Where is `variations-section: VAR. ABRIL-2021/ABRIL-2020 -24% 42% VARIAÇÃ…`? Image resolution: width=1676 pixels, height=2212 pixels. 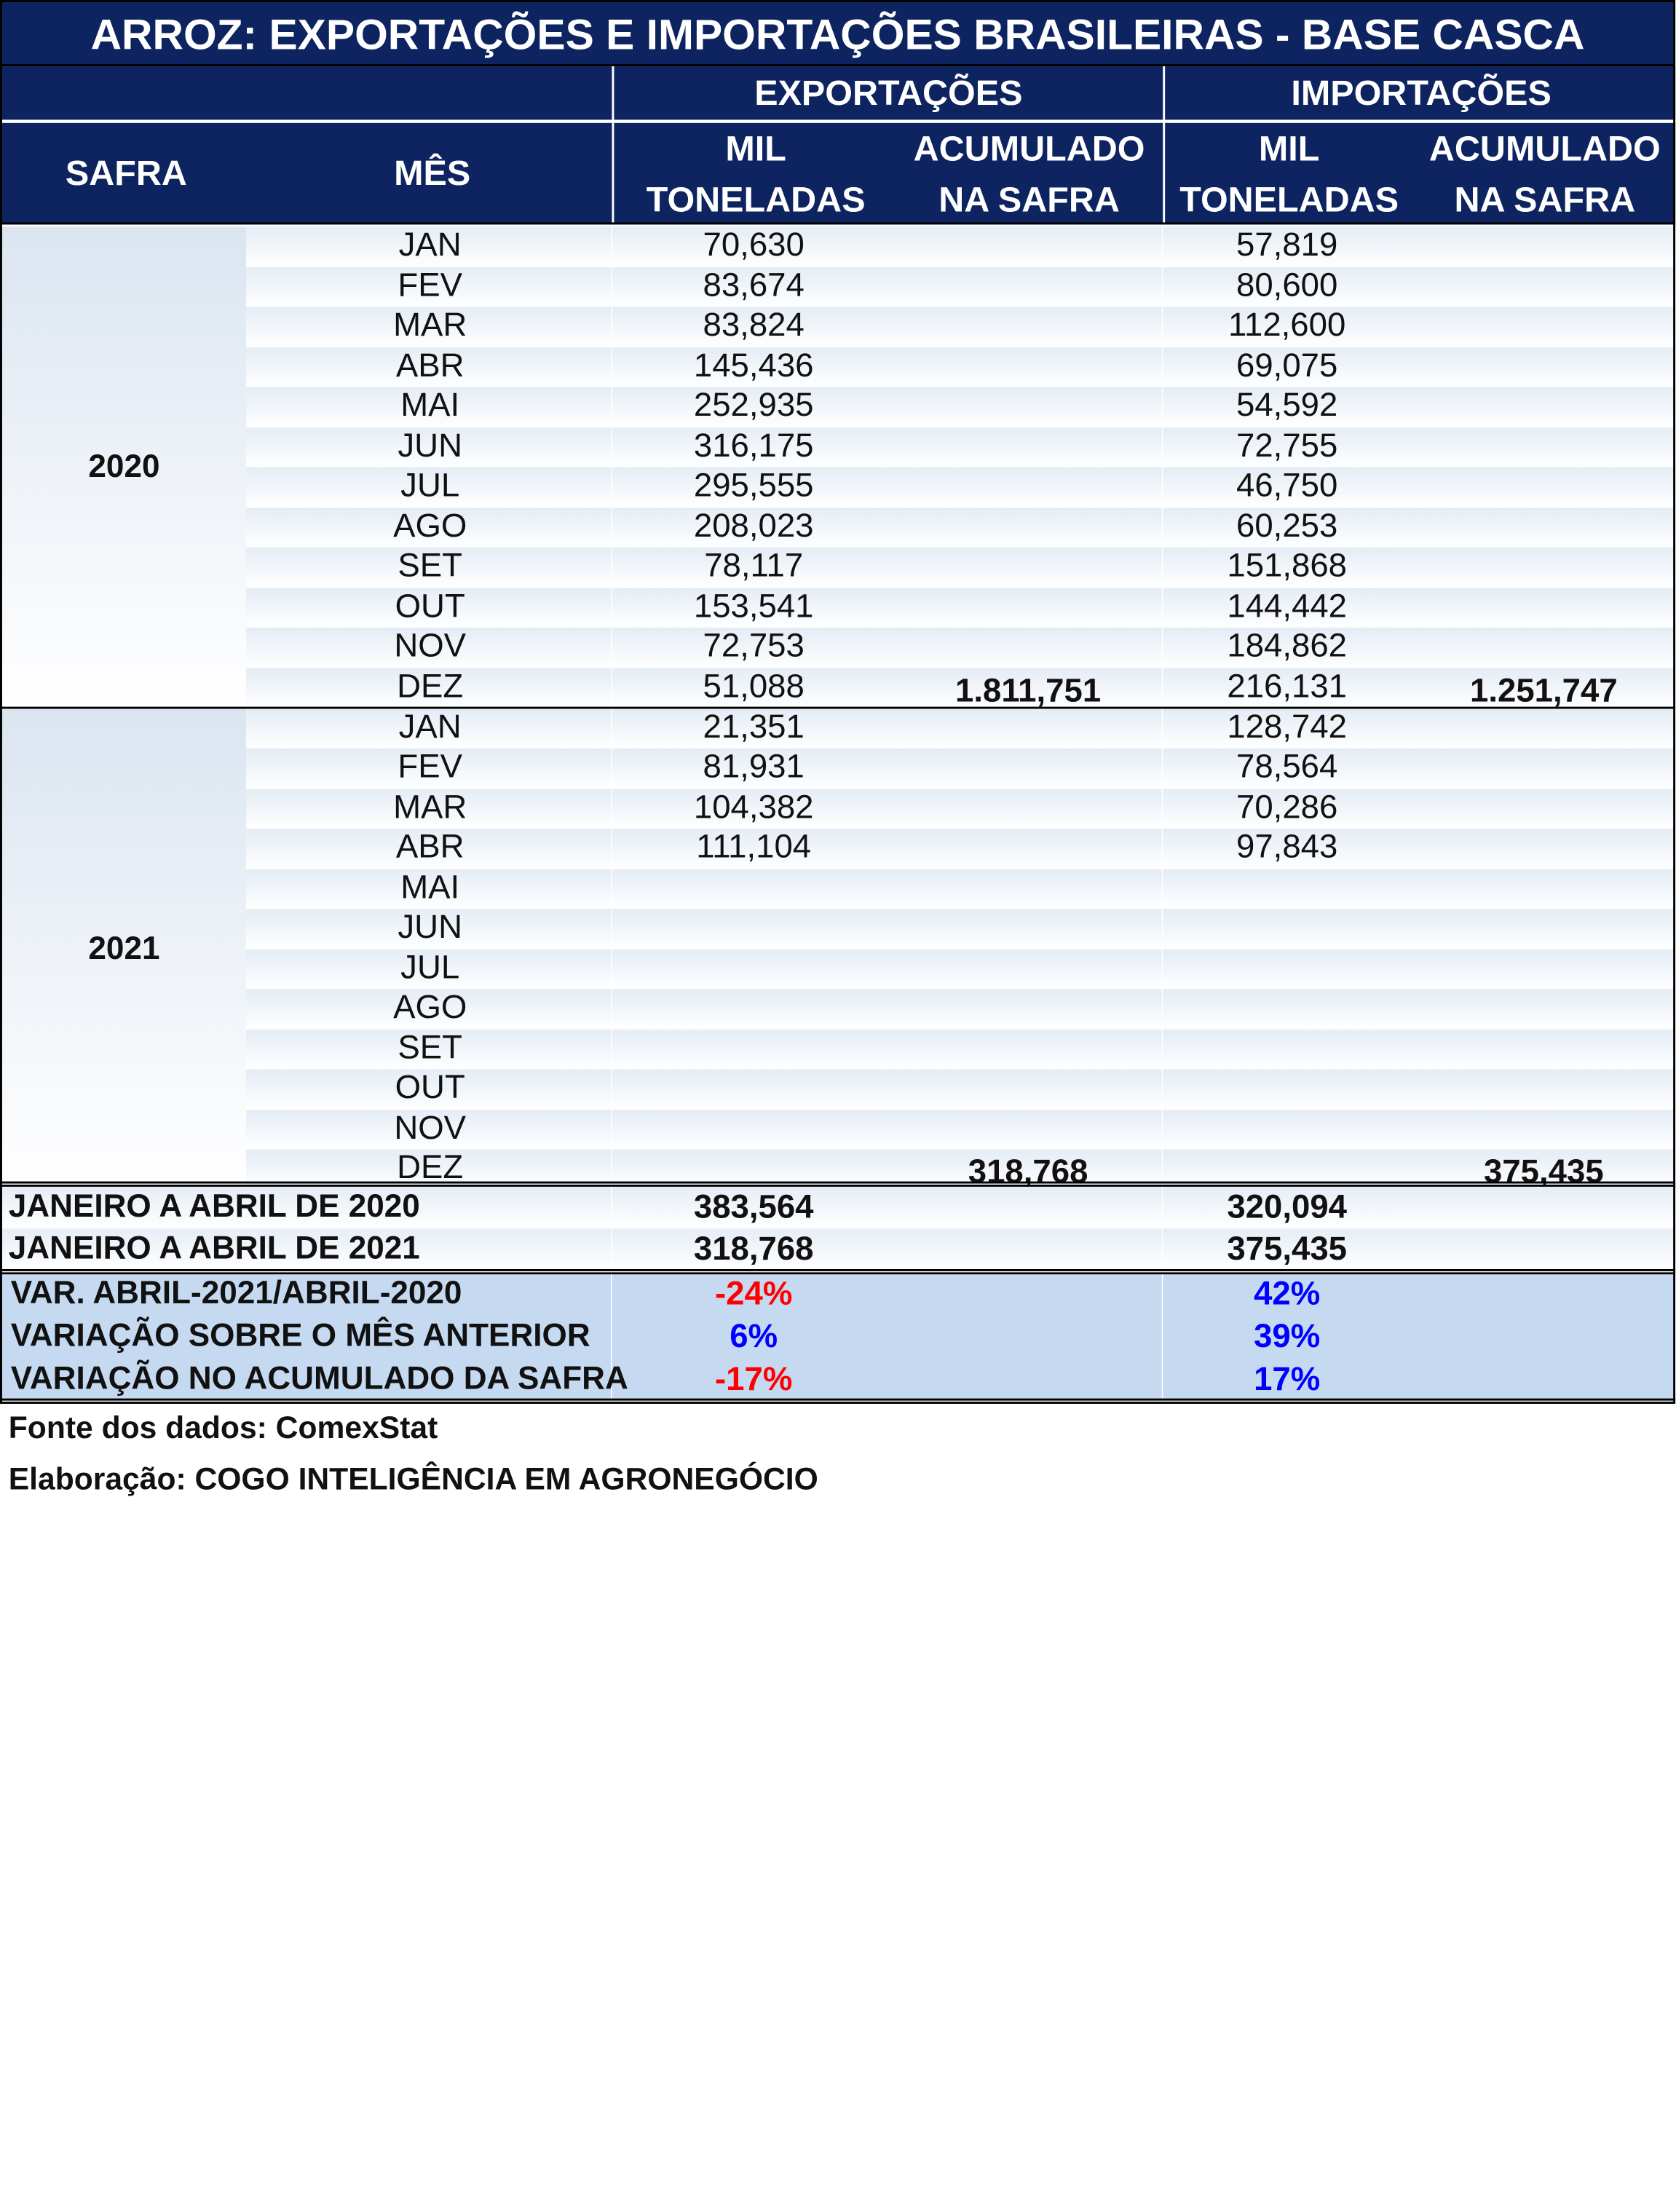 variations-section: VAR. ABRIL-2021/ABRIL-2020 -24% 42% VARIAÇÃ… is located at coordinates (838, 1337).